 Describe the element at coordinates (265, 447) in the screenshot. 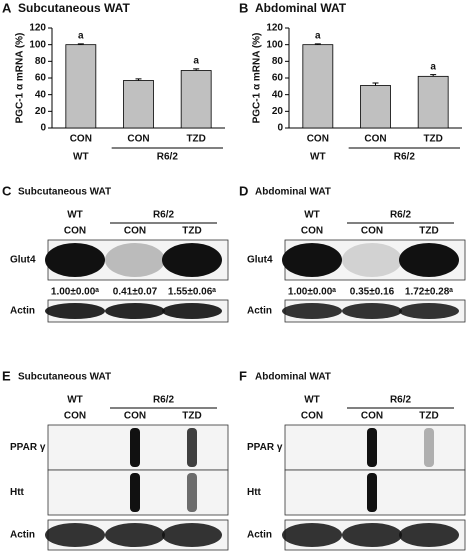

I see `row-label: PPAR γ` at that location.